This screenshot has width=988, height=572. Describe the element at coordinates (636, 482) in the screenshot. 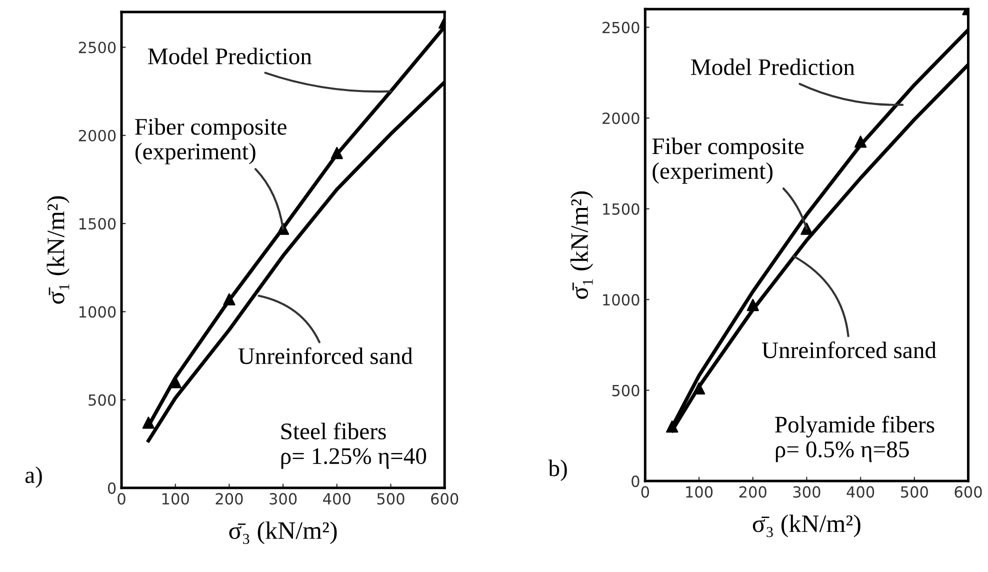

I see `y-tick-label: 0` at that location.